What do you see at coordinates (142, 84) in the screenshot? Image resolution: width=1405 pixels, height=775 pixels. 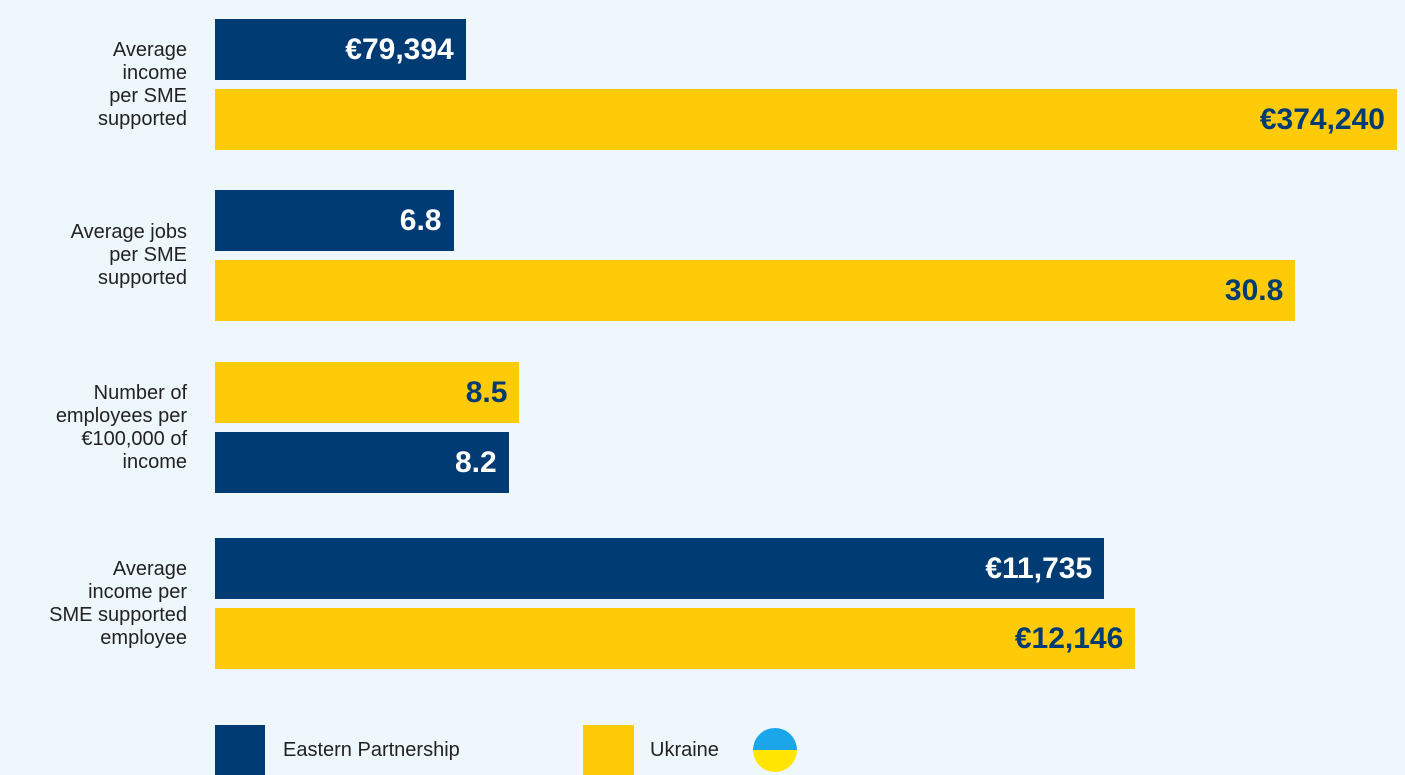 I see `category-label: Average income per SME supported` at bounding box center [142, 84].